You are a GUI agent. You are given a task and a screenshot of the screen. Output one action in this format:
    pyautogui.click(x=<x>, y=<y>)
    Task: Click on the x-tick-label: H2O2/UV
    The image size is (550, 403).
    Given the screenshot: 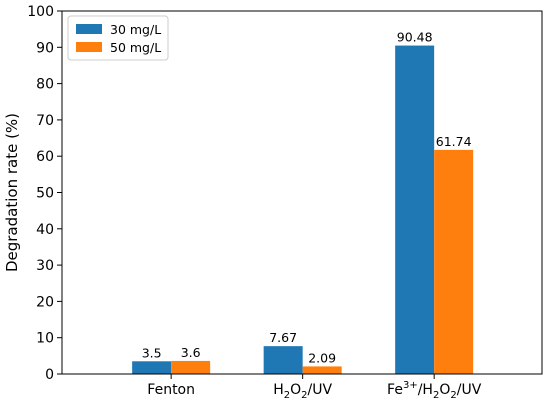 What is the action you would take?
    pyautogui.click(x=302, y=391)
    